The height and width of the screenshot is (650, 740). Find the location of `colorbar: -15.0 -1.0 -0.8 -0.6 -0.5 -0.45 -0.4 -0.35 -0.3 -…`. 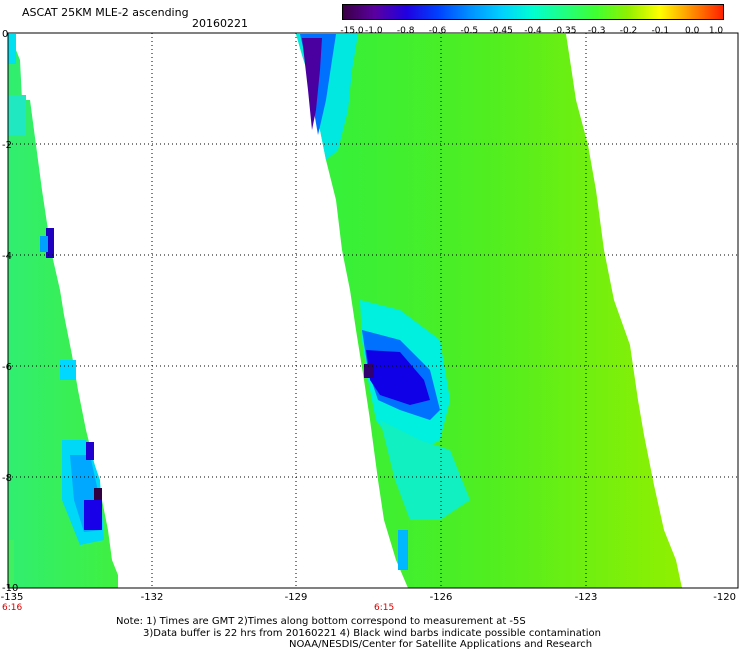

colorbar: -15.0 -1.0 -0.8 -0.6 -0.5 -0.45 -0.4 -0.35 -0.3 -… is located at coordinates (532, 23).